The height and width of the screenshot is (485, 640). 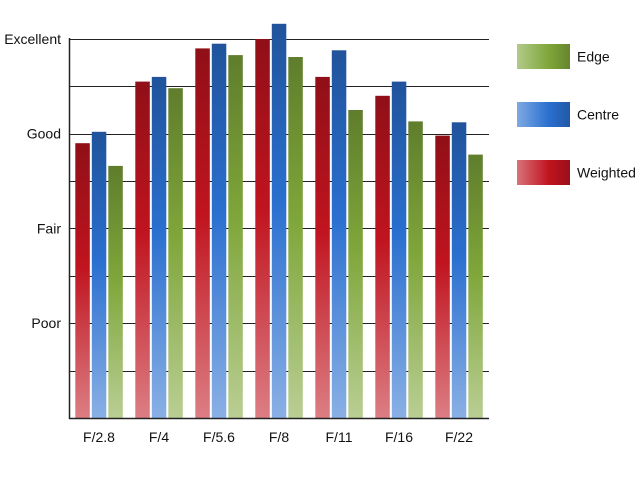 What do you see at coordinates (82, 280) in the screenshot?
I see `bar-weighted-f28` at bounding box center [82, 280].